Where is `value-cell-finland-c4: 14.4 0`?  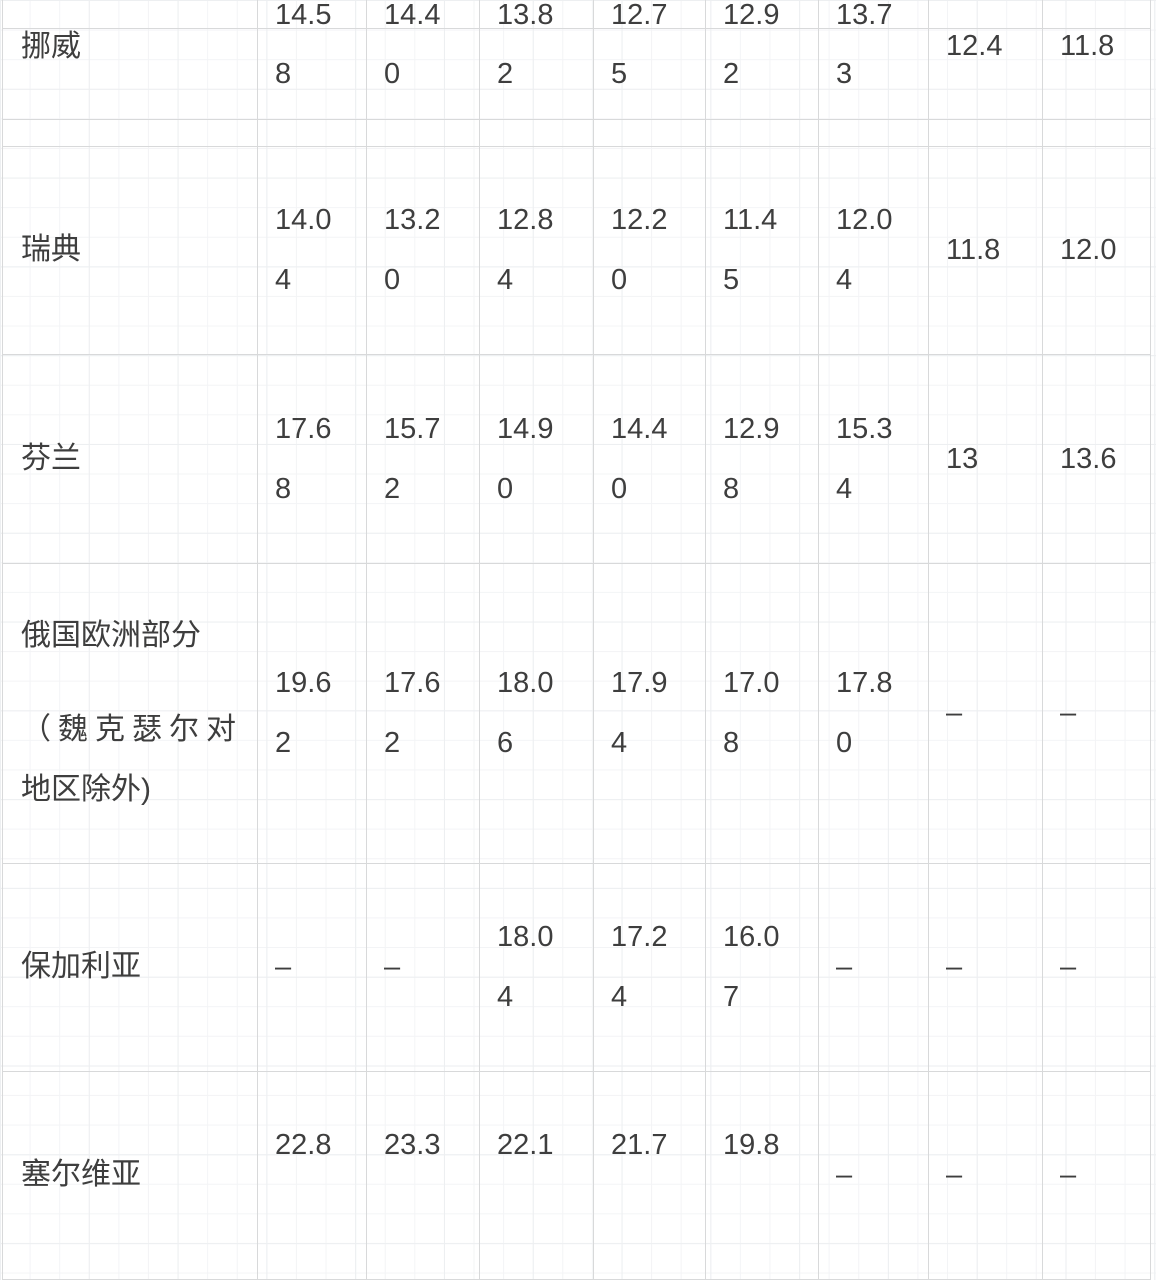 value-cell-finland-c4: 14.4 0 is located at coordinates (649, 458).